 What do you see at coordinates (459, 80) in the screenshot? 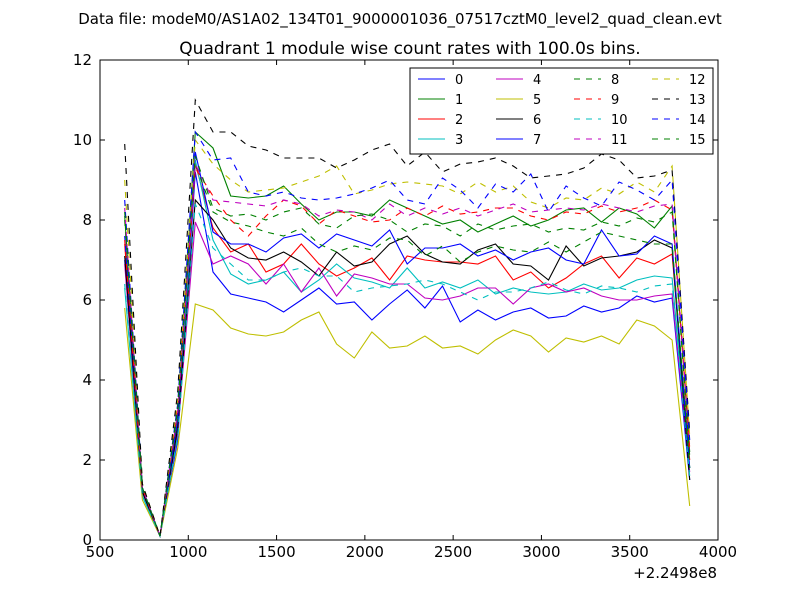
I see `legend-label-0: 0` at bounding box center [459, 80].